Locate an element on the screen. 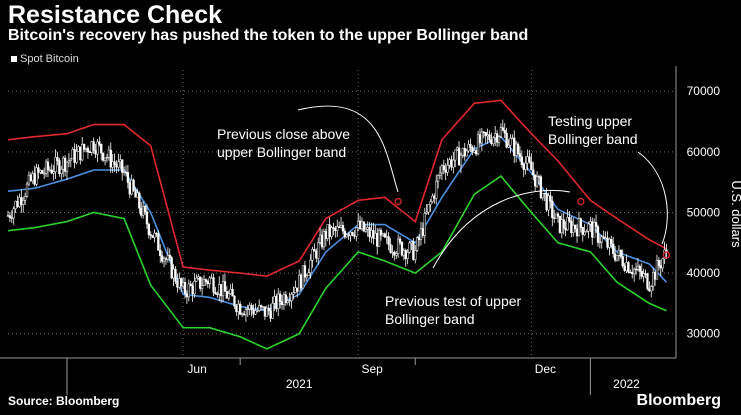 The width and height of the screenshot is (741, 415). y-tick-label: 70000 is located at coordinates (704, 91).